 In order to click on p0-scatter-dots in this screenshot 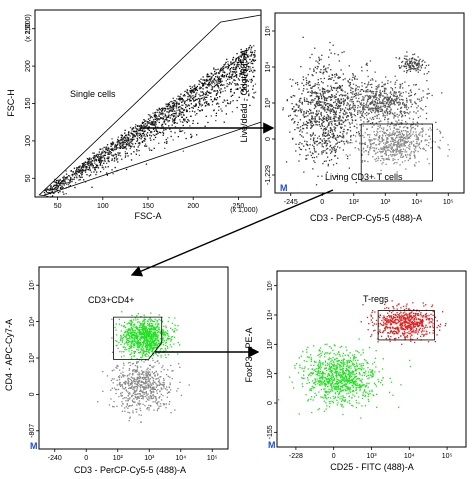, I will do `click(150, 121)`.